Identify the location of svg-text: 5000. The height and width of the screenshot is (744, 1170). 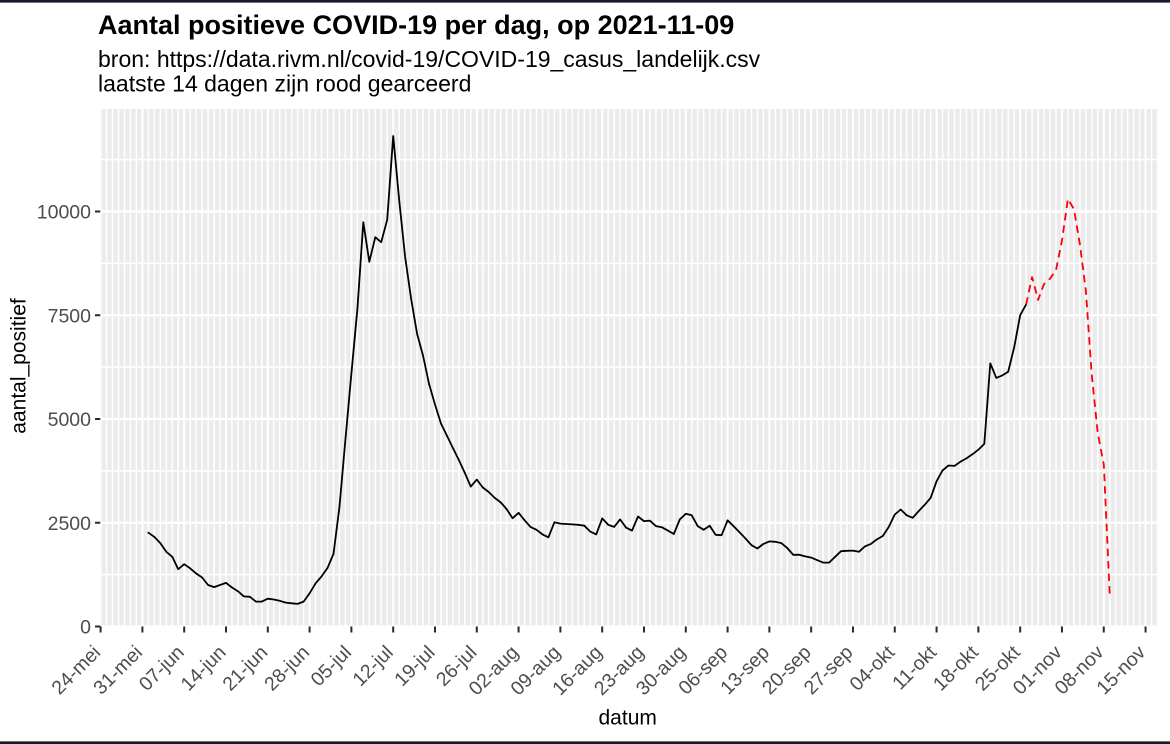
(70, 420).